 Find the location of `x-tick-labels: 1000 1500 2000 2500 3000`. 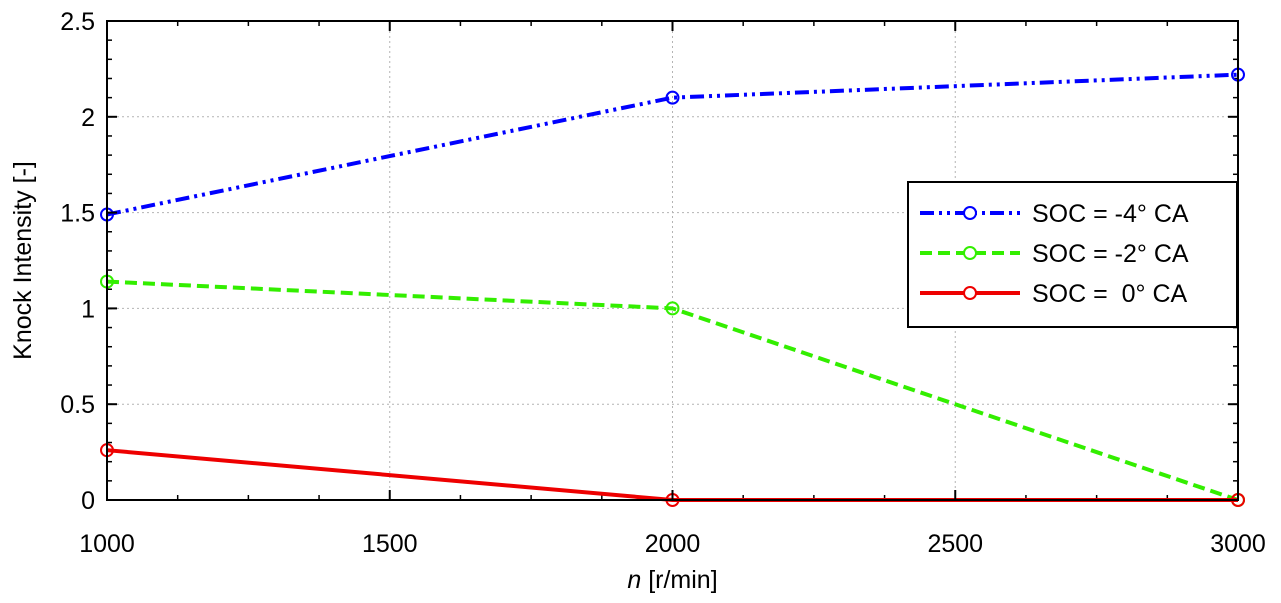

x-tick-labels: 1000 1500 2000 2500 3000 is located at coordinates (672, 544).